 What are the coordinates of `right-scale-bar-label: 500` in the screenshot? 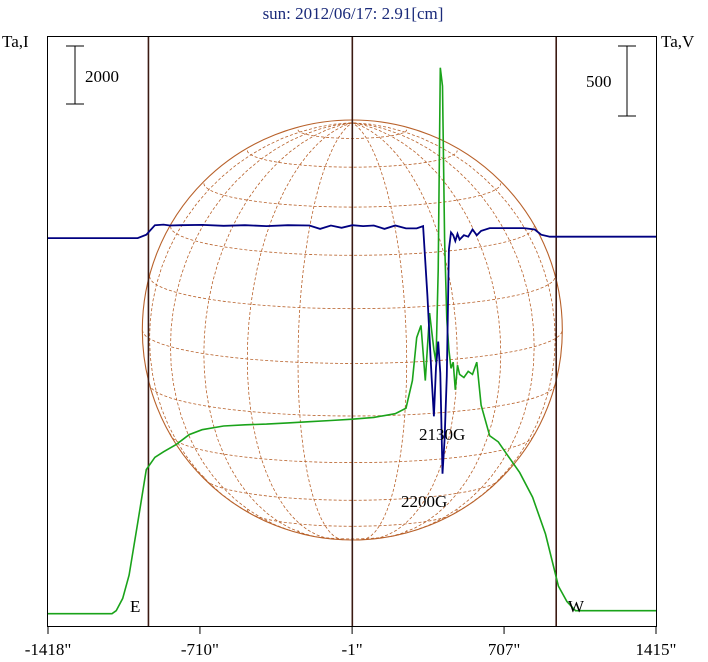 It's located at (599, 81).